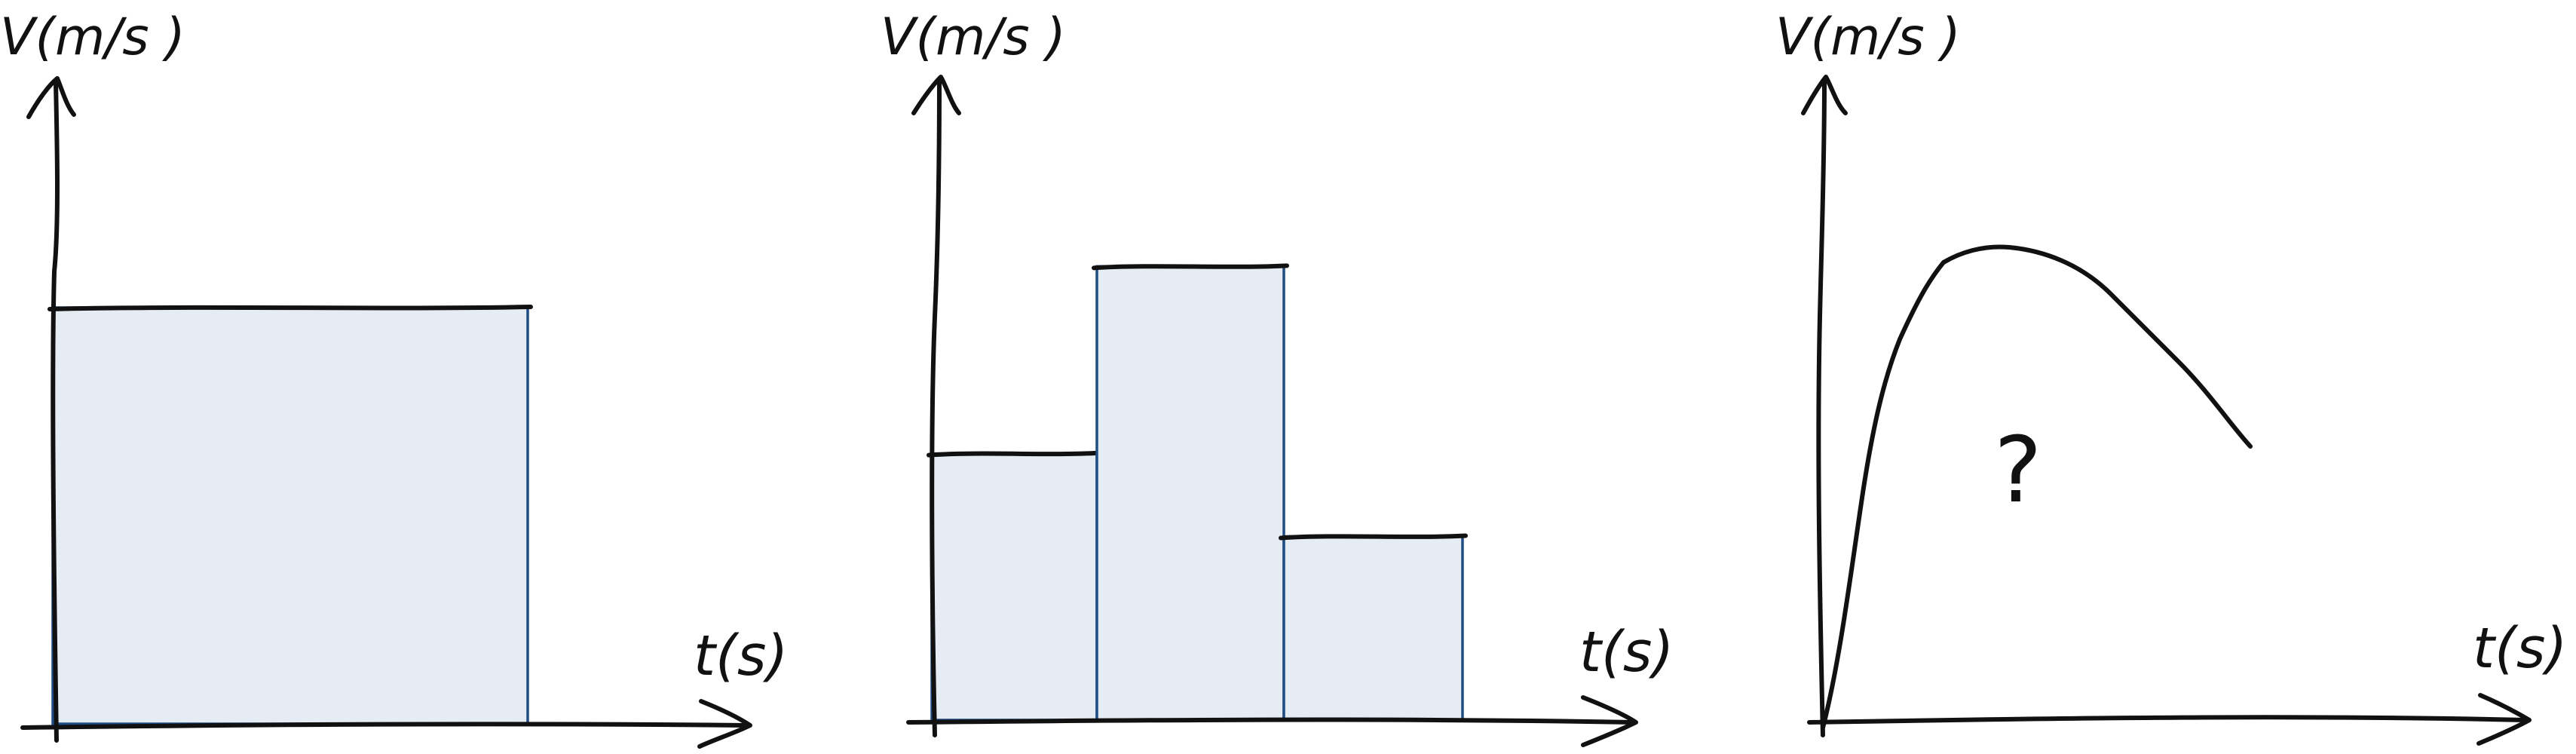 The image size is (2576, 754). I want to click on panel-3-question-mark: ?, so click(2018, 470).